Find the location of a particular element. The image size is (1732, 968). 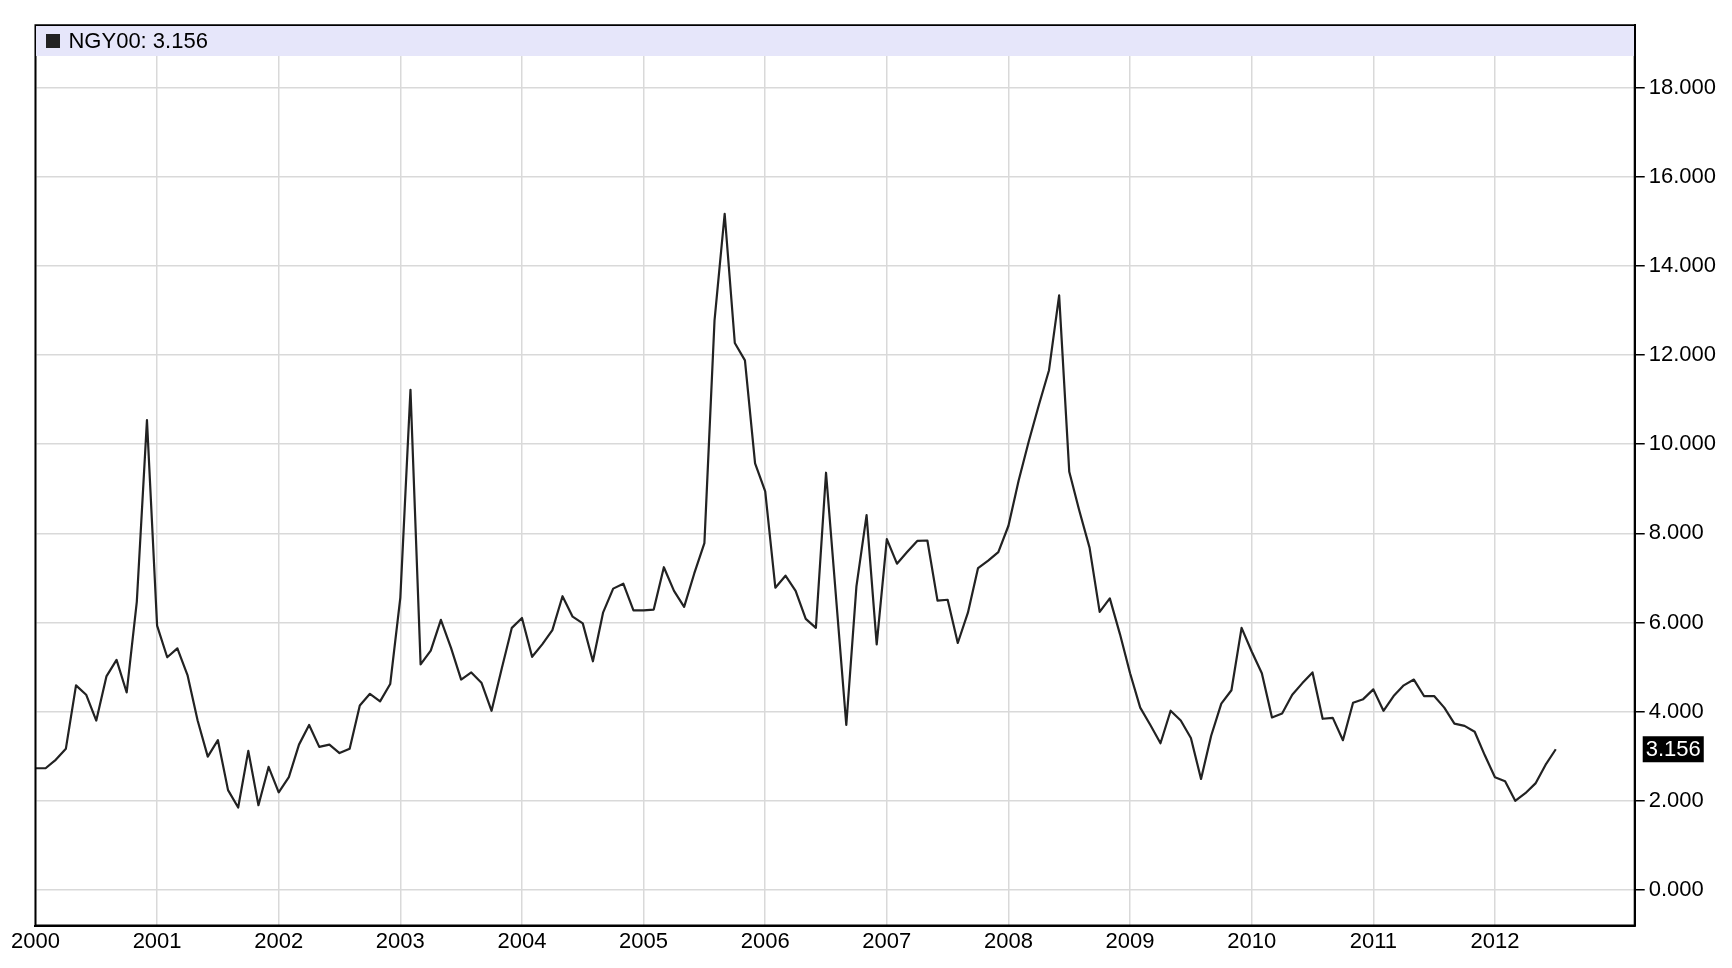

y-tick-label: 4.000 is located at coordinates (1676, 710).